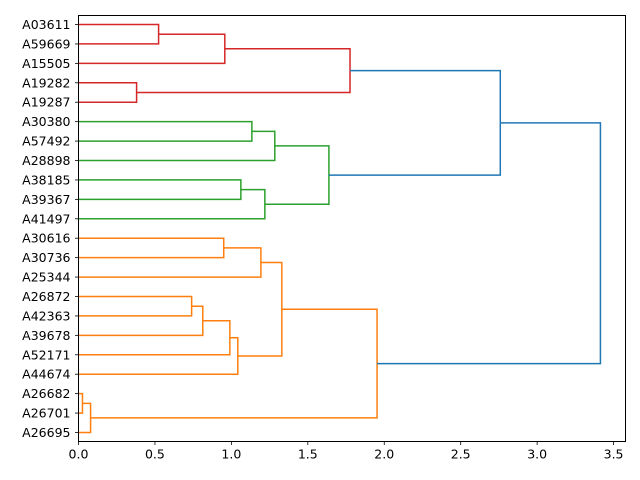  What do you see at coordinates (46, 354) in the screenshot?
I see `leaf-label: A52171` at bounding box center [46, 354].